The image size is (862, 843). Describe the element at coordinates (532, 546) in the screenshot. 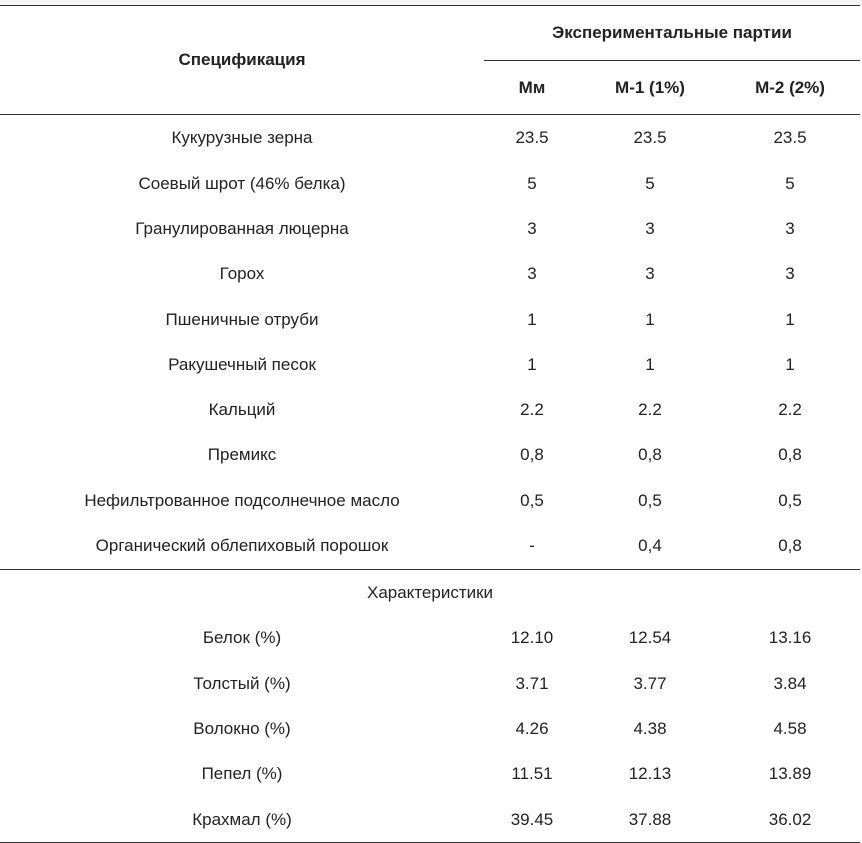

I see `cell-value: -` at that location.